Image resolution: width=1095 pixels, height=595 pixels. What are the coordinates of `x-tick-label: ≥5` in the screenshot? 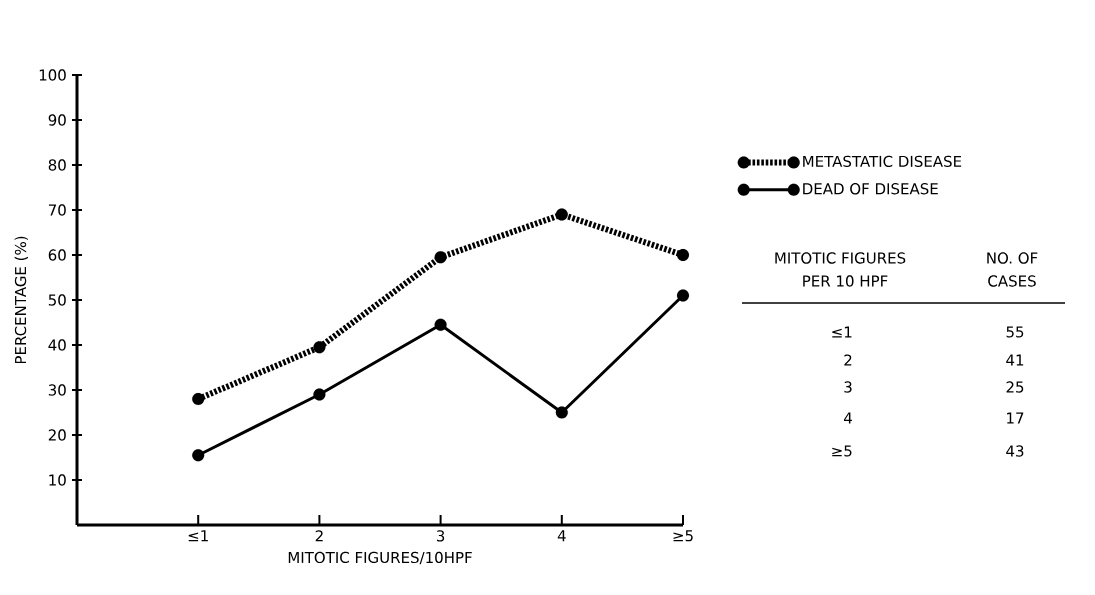 It's located at (683, 536).